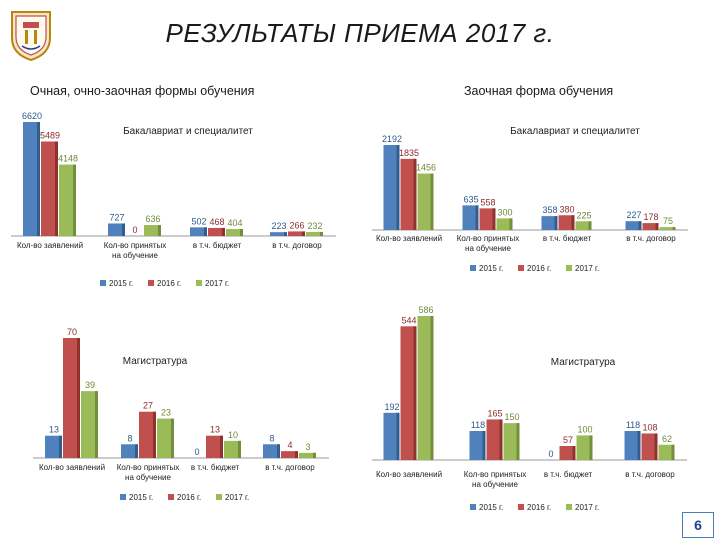  I want to click on chart-data-label: 635, so click(470, 199).